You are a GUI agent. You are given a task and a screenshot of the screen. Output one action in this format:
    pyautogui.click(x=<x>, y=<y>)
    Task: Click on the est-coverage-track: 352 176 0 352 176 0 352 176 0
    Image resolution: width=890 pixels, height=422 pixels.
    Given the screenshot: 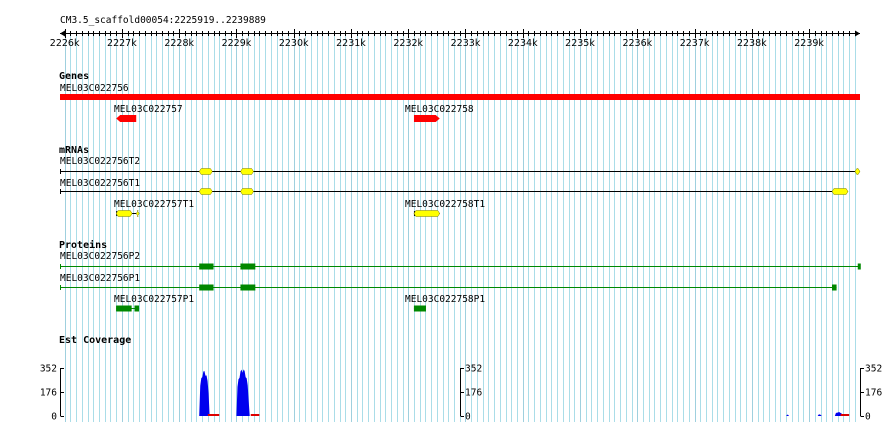 What is the action you would take?
    pyautogui.click(x=461, y=393)
    